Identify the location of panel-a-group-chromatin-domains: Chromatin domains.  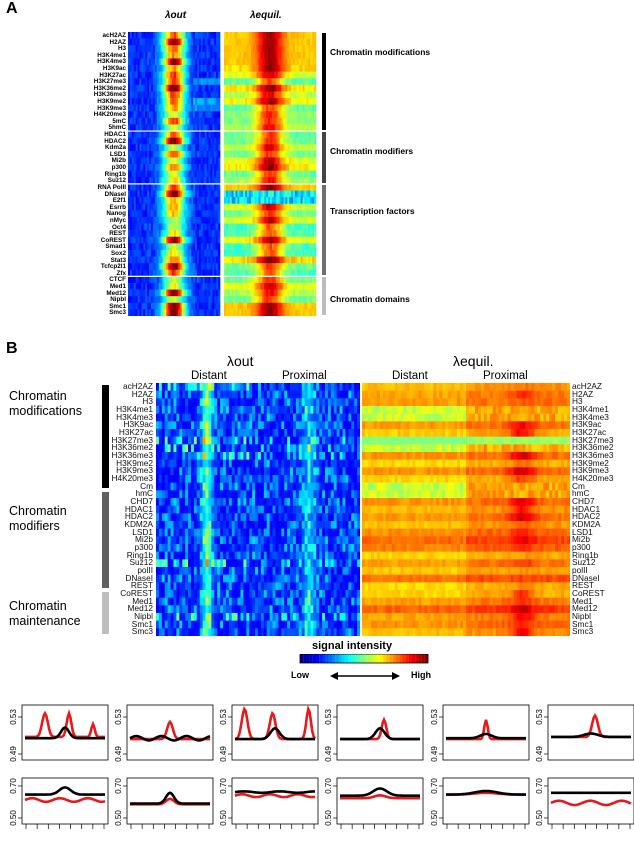
(370, 299).